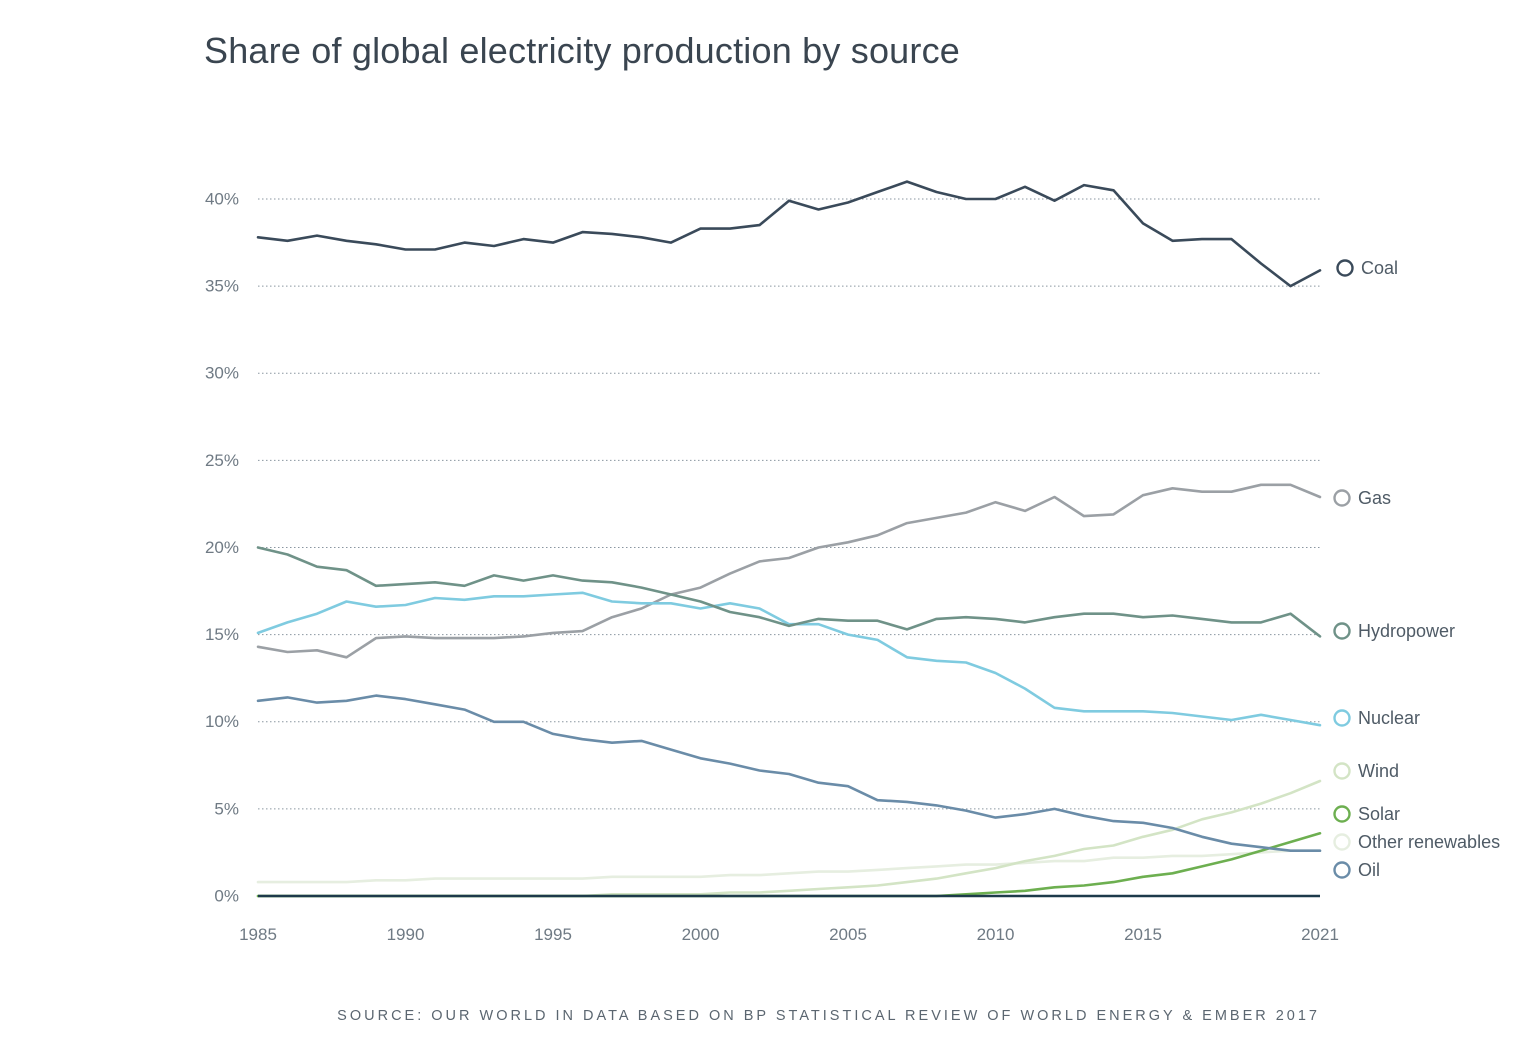  What do you see at coordinates (226, 895) in the screenshot?
I see `y-tick-label: 0%` at bounding box center [226, 895].